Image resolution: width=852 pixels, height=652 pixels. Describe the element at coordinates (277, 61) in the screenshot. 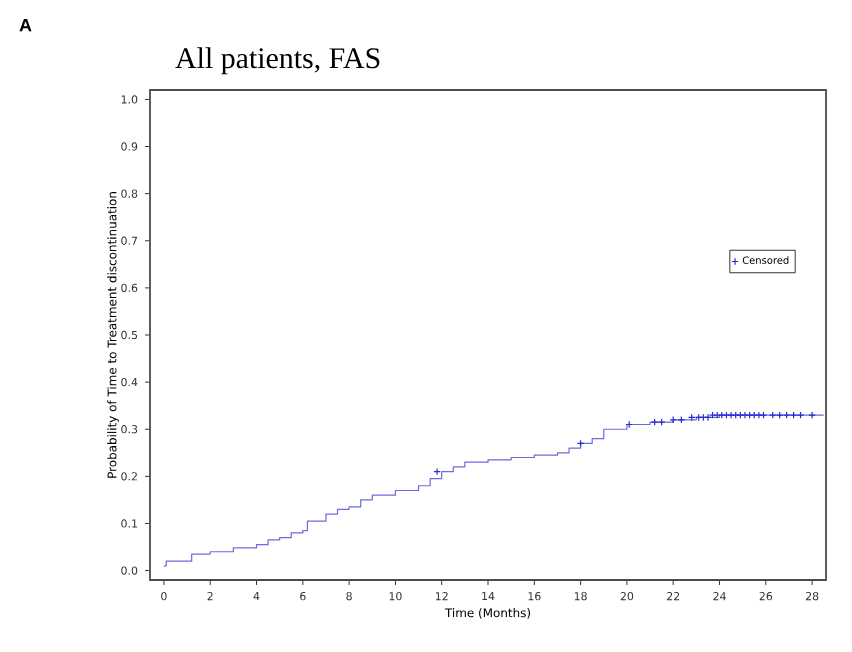

I see `chart-title: All patients, FAS` at that location.